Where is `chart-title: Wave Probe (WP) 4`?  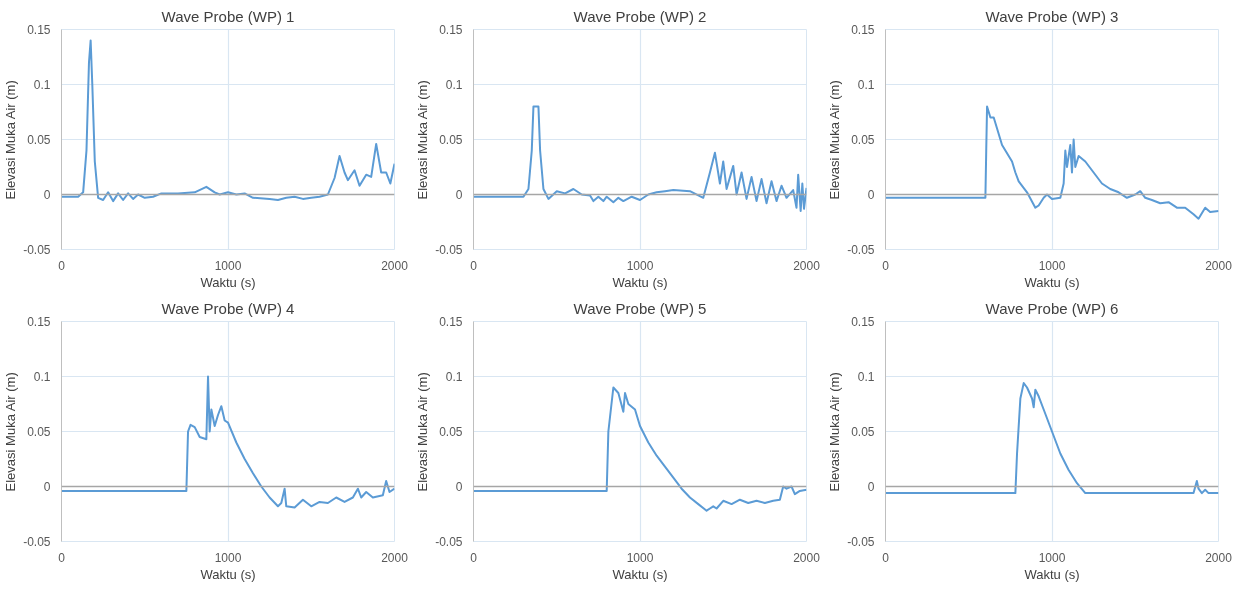 chart-title: Wave Probe (WP) 4 is located at coordinates (228, 308).